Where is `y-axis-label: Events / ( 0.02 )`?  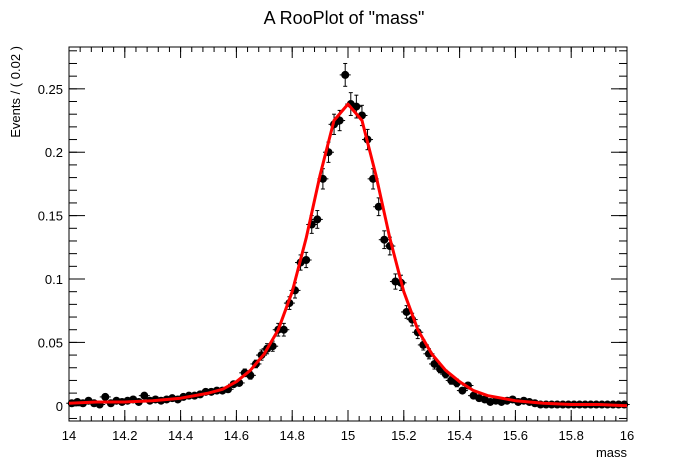
y-axis-label: Events / ( 0.02 ) is located at coordinates (15, 92).